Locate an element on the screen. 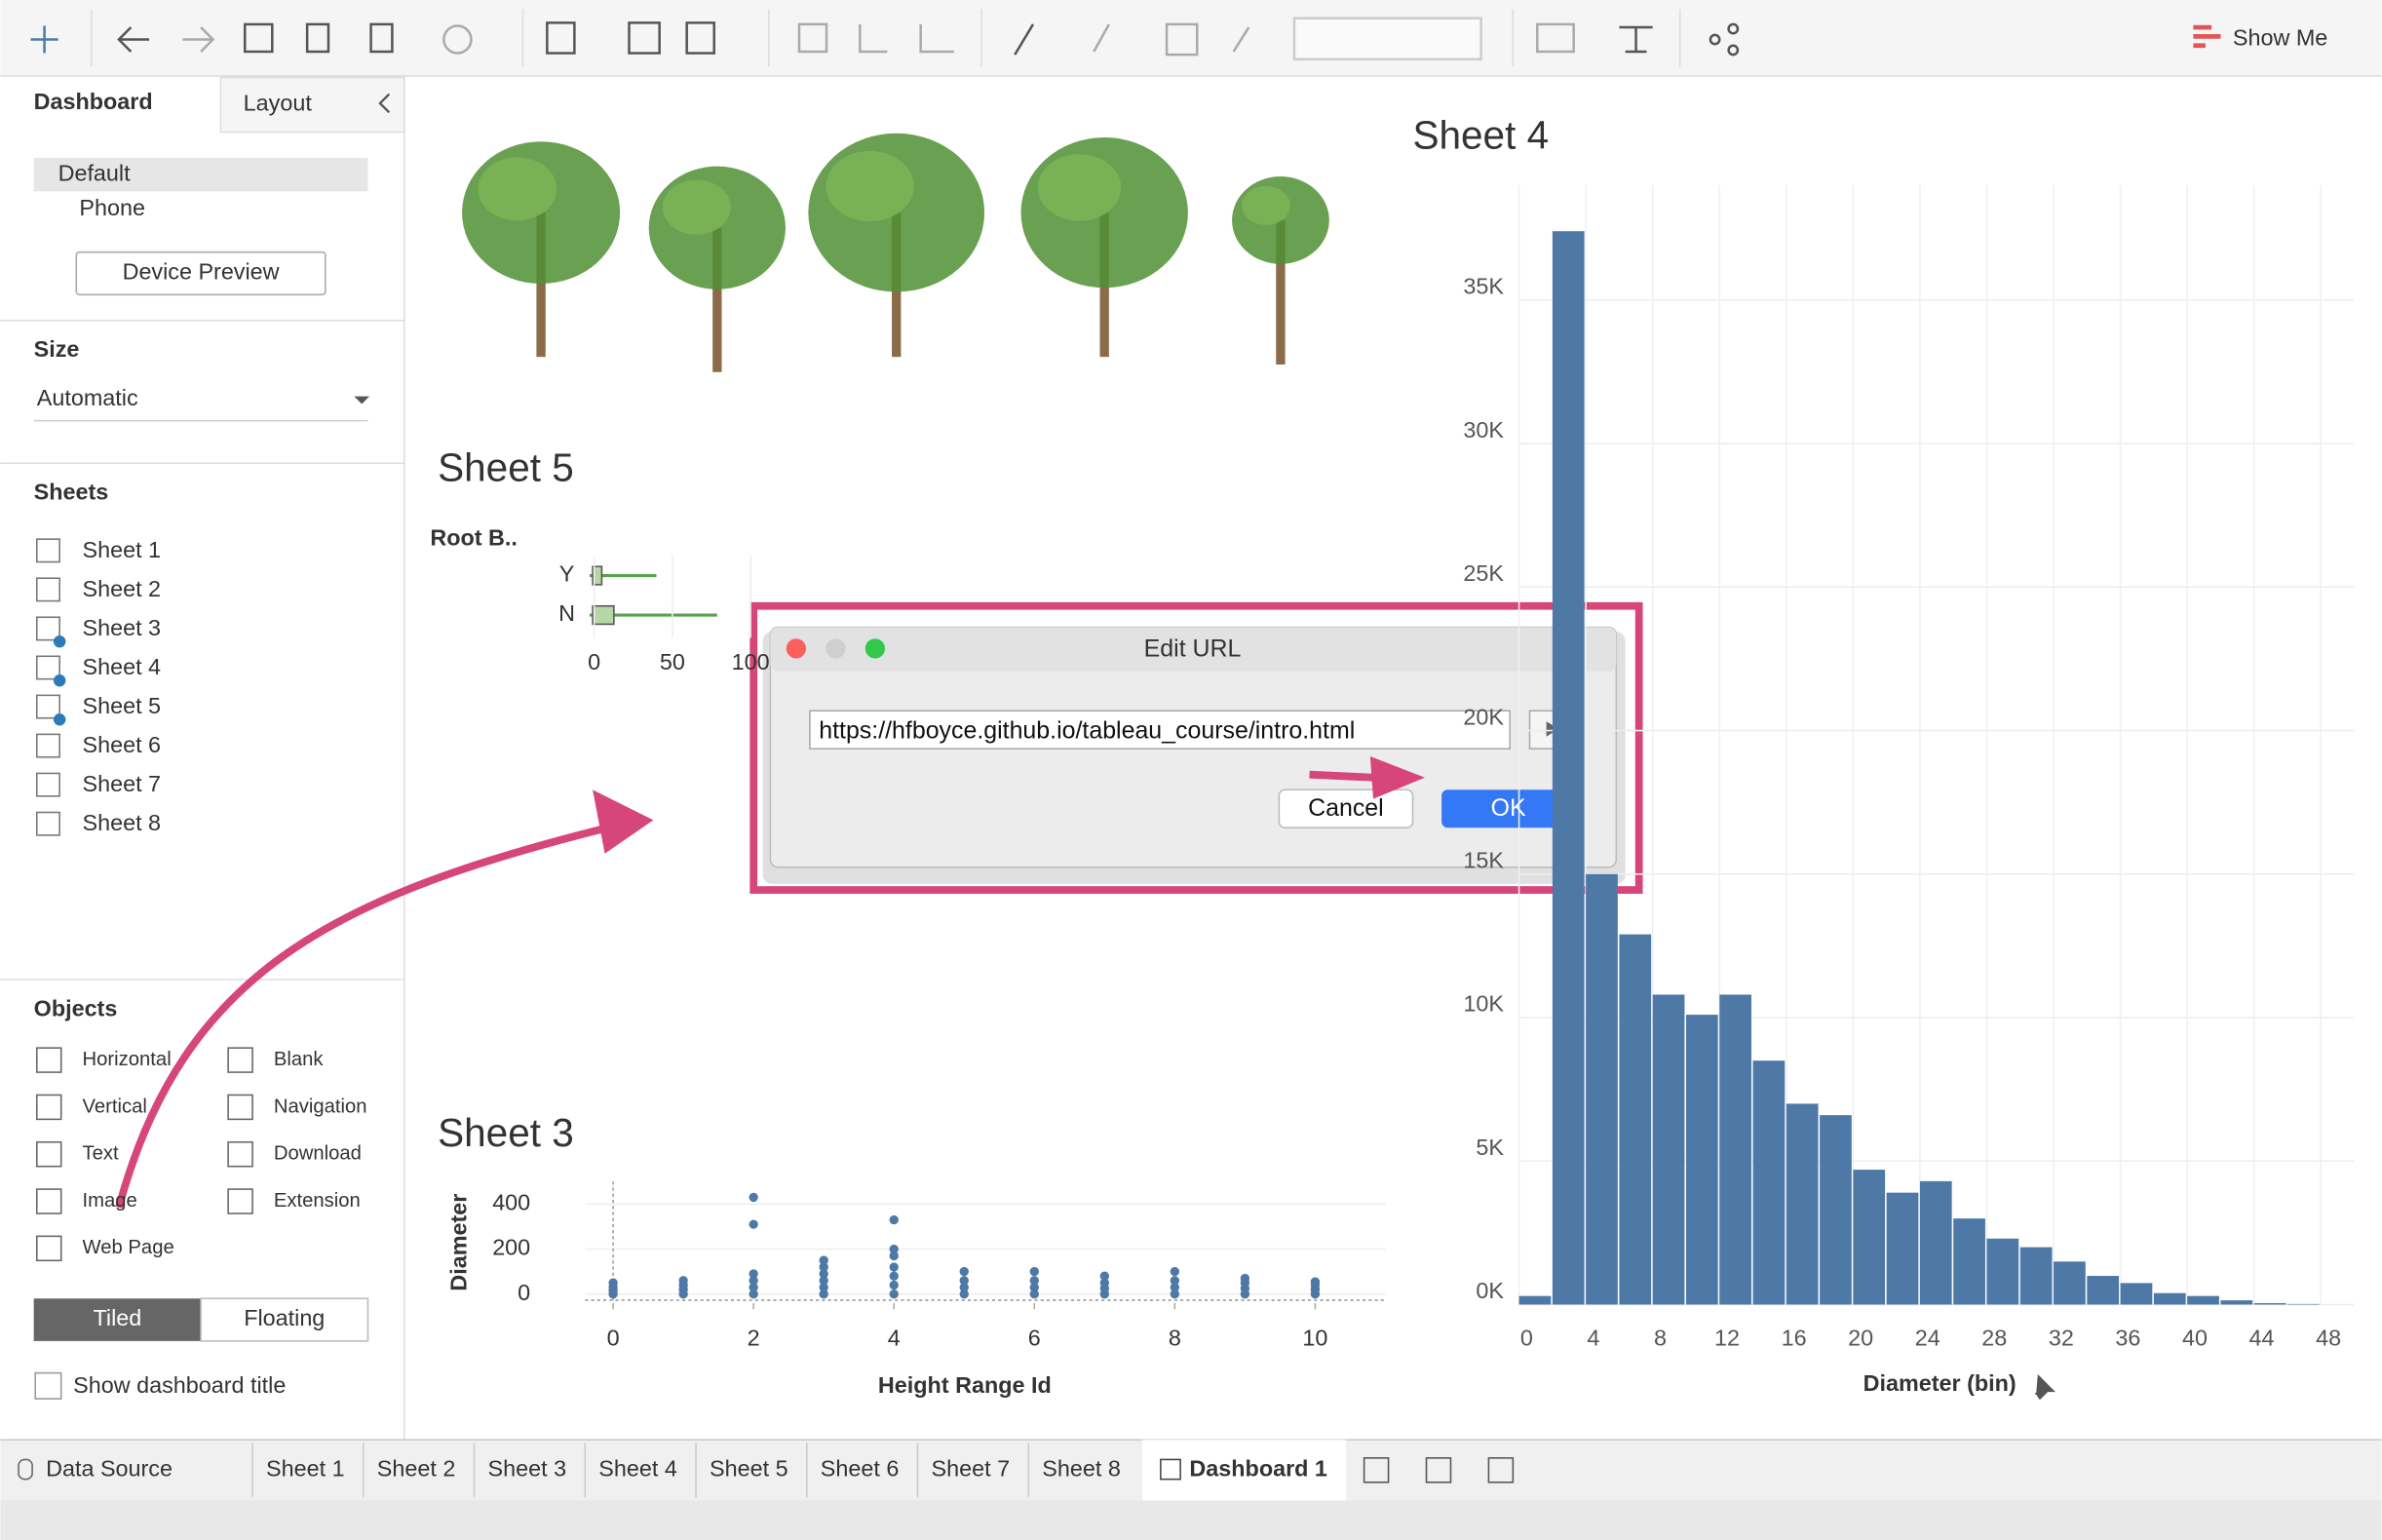  x-tick-label: 8 is located at coordinates (1660, 1337).